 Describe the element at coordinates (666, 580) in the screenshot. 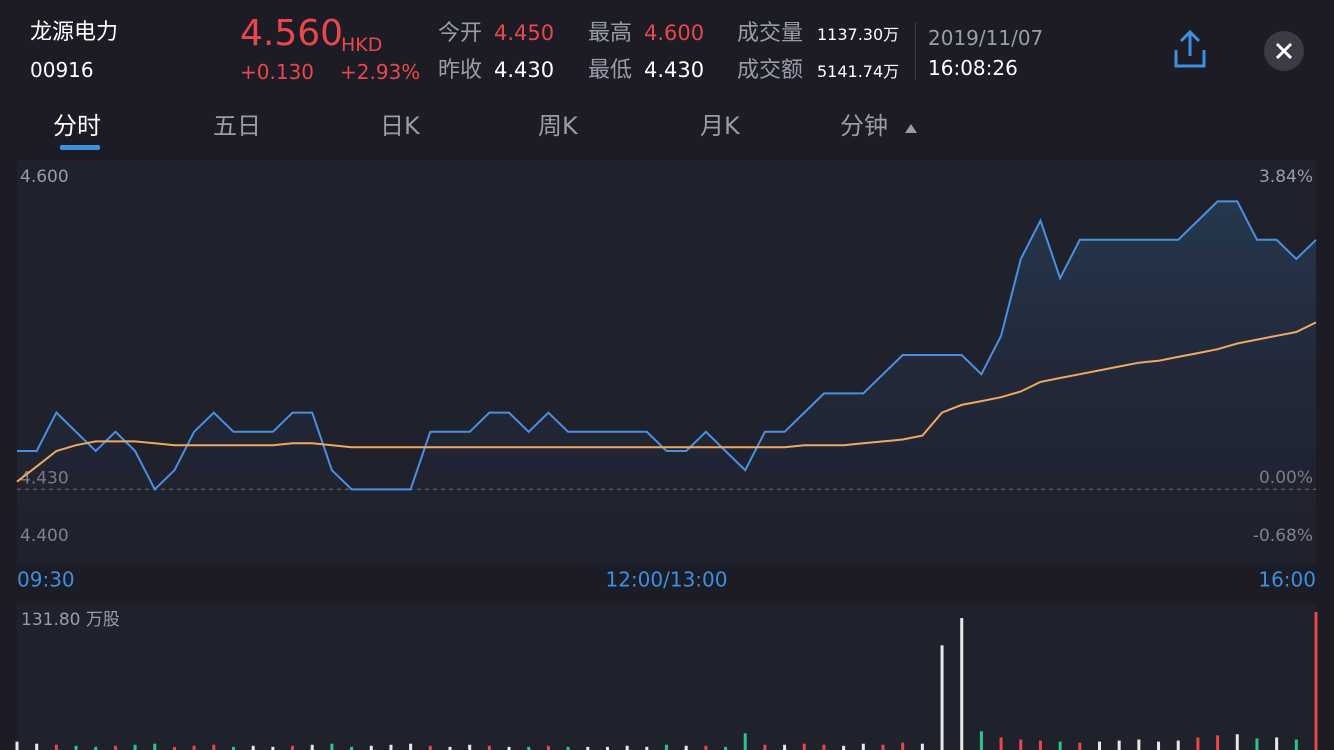

I see `x-tick-label: 12:00/13:00` at that location.